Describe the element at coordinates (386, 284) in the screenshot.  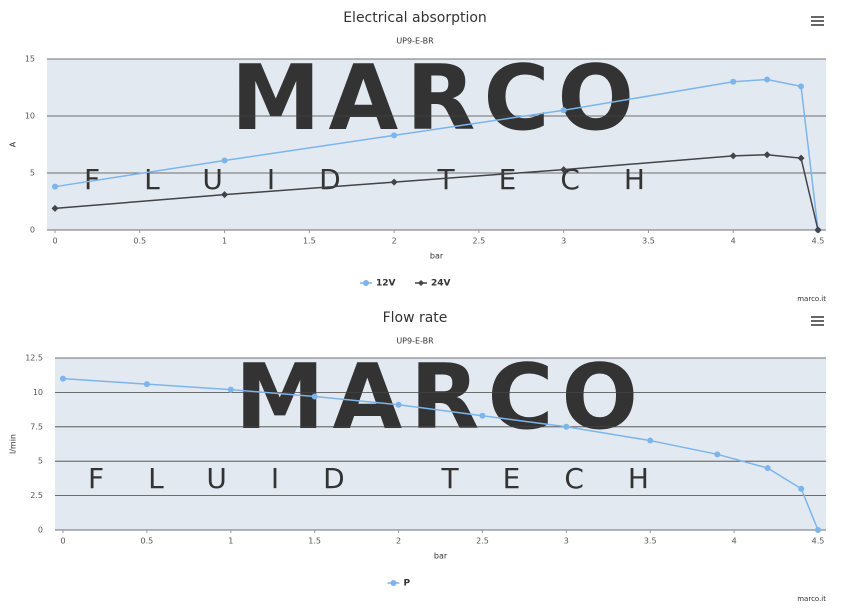
I see `legend-label: 12V` at that location.